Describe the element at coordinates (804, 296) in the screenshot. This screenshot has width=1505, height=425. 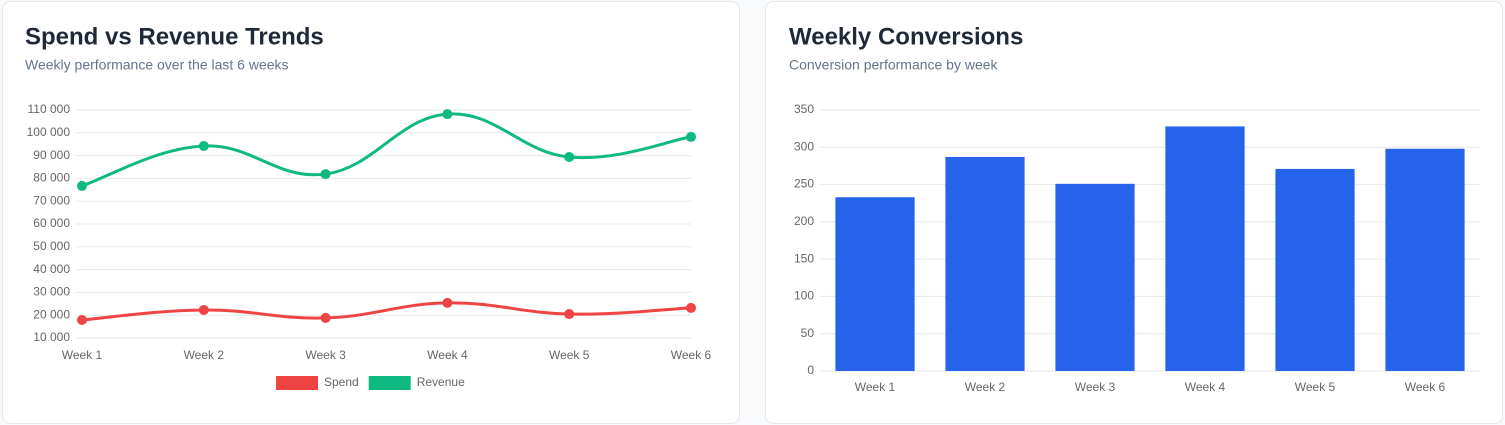
I see `y-tick-label: 100` at that location.